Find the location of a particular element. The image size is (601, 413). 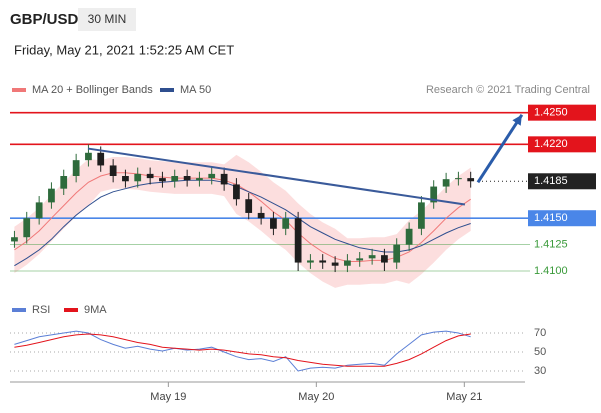

datetime: Friday, May 21, 2021 1:52:25 AM CET is located at coordinates (124, 49).